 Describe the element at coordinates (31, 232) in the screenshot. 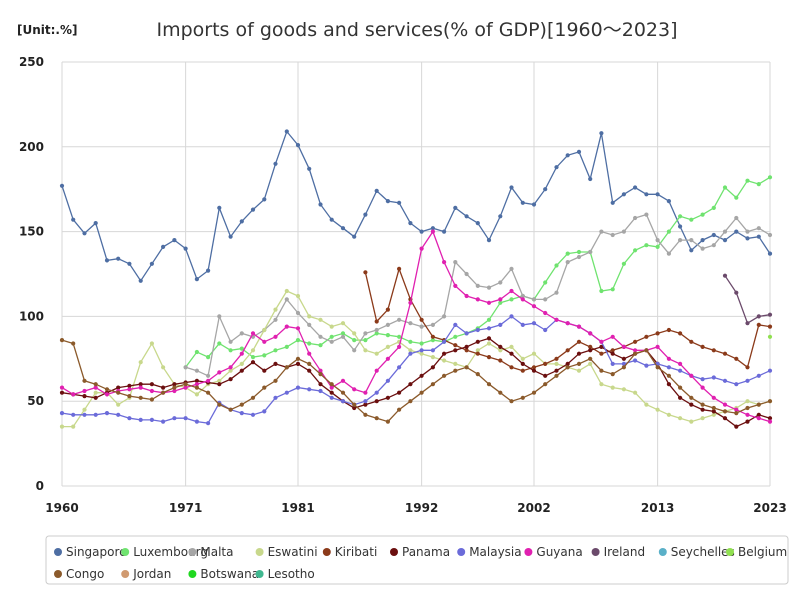

I see `y-tick-label: 150` at that location.